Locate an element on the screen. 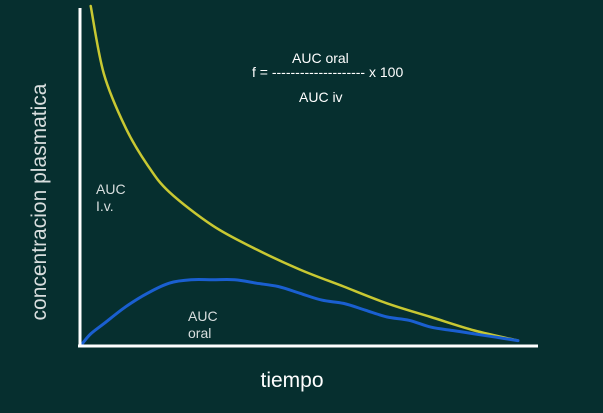 The image size is (603, 413). annotation-auc-oral: AUC oral is located at coordinates (203, 324).